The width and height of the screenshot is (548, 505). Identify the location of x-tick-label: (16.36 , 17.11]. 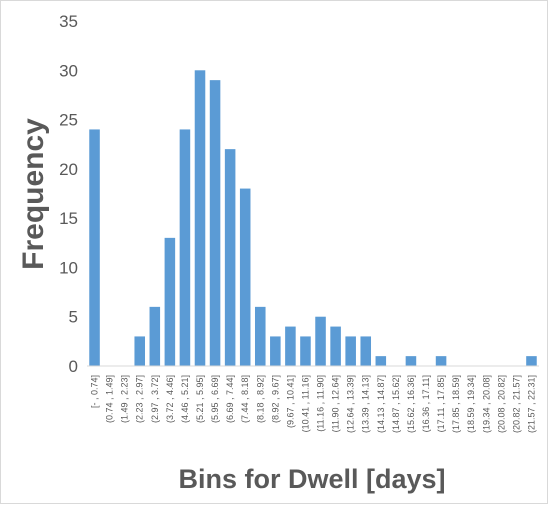
(426, 403).